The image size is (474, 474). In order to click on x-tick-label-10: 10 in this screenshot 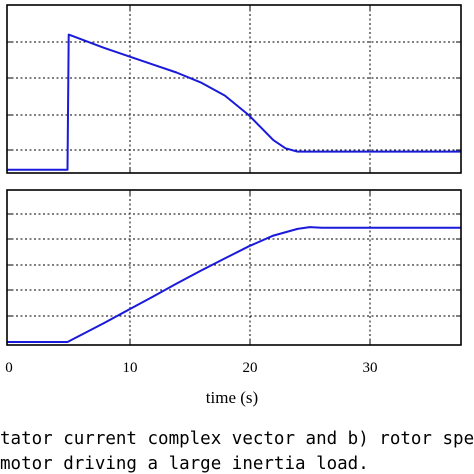, I will do `click(130, 368)`.